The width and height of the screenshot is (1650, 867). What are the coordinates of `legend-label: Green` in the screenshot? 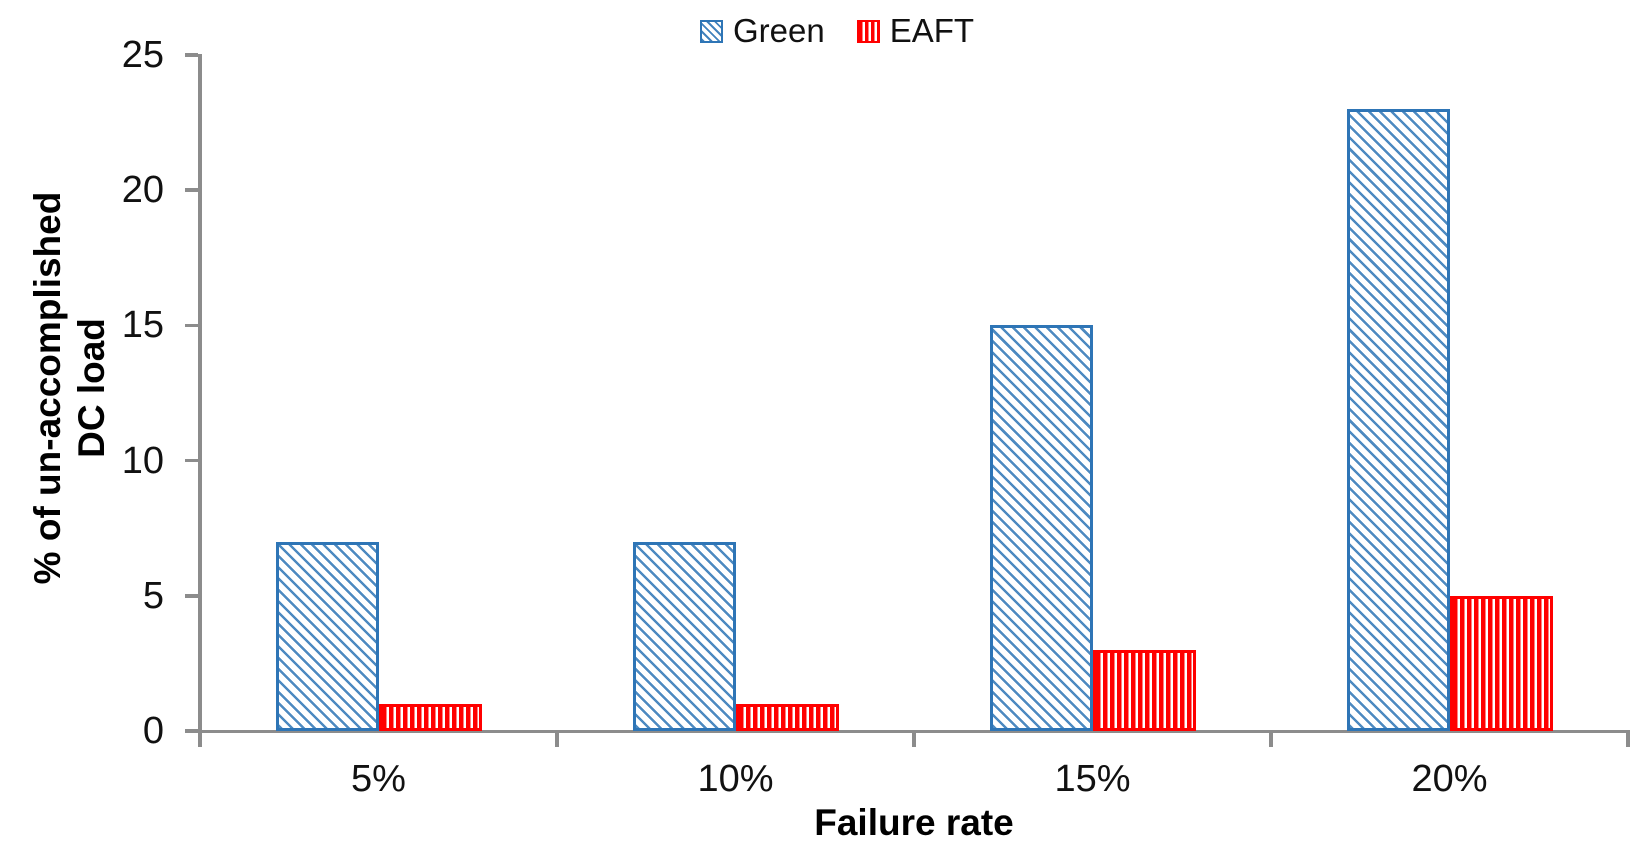 It's located at (779, 30).